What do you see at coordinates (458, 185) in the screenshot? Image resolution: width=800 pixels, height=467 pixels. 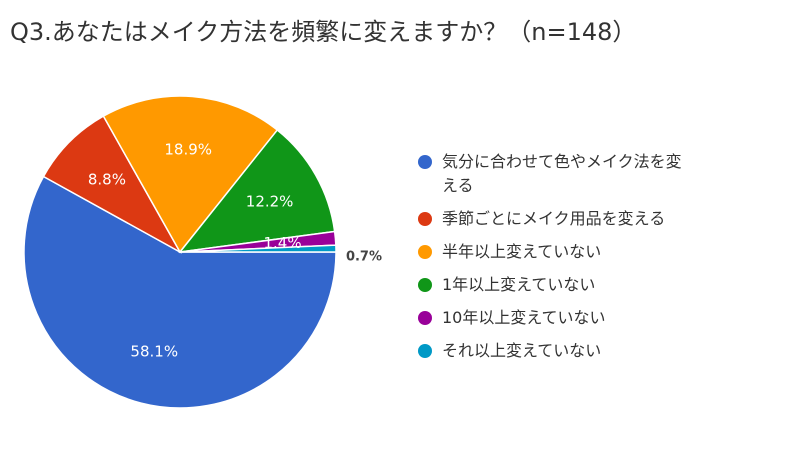 I see `legend-entry-label: える` at bounding box center [458, 185].